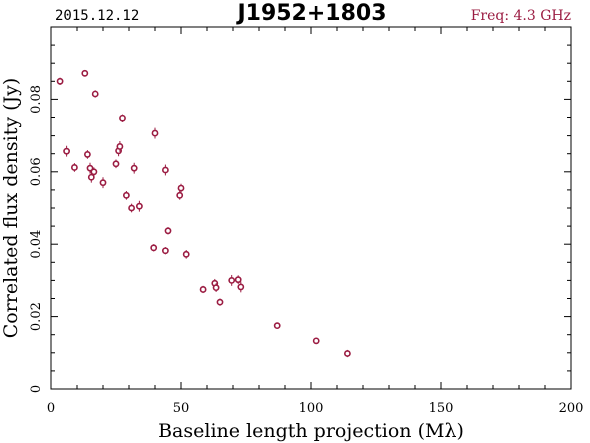 This screenshot has height=443, width=590. I want to click on y-tick-label: 0.06, so click(36, 171).